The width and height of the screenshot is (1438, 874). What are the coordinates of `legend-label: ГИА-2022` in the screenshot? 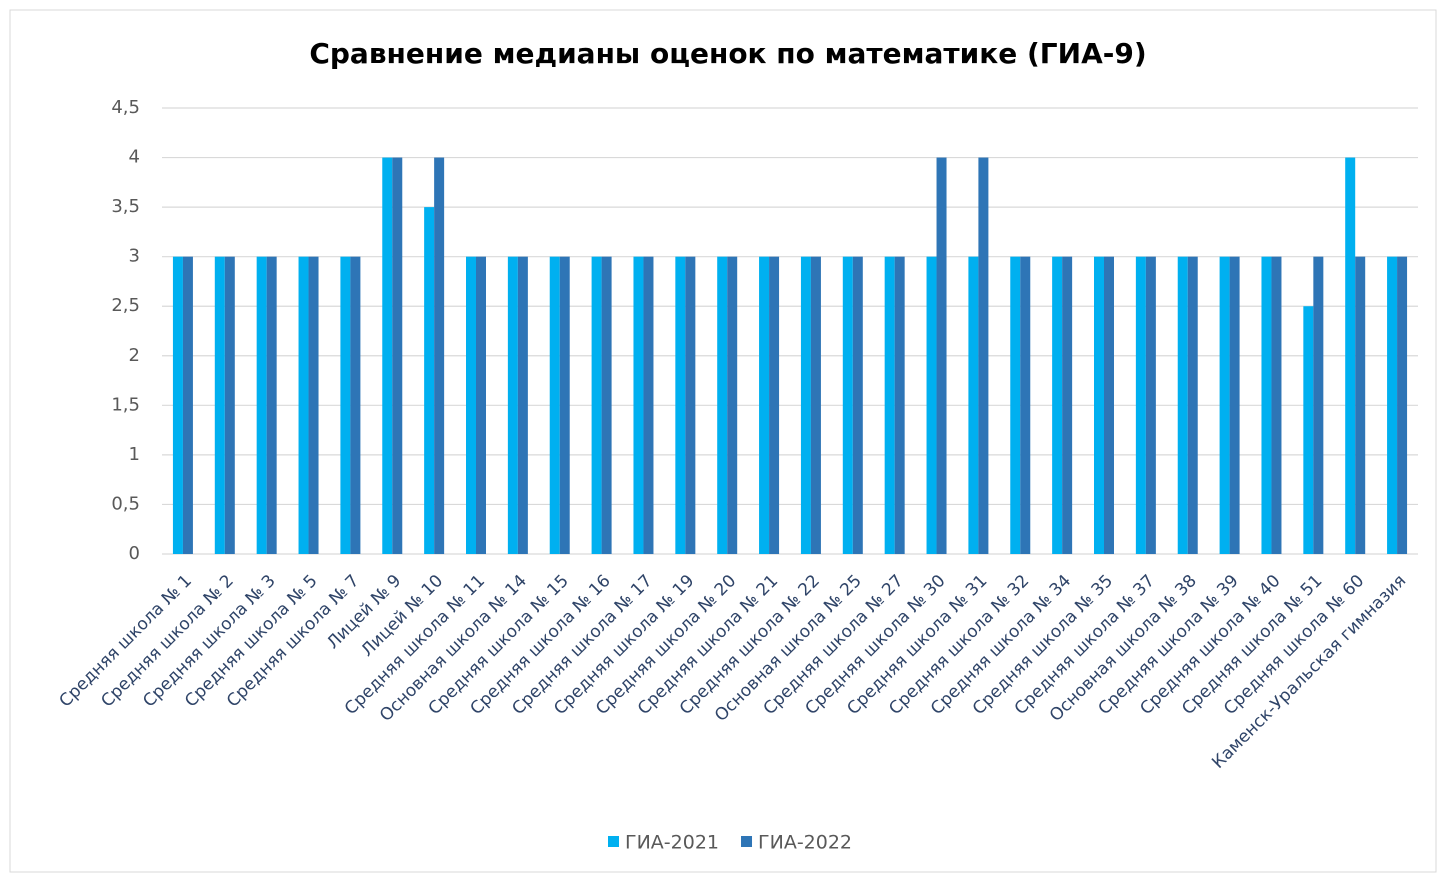 It's located at (805, 843).